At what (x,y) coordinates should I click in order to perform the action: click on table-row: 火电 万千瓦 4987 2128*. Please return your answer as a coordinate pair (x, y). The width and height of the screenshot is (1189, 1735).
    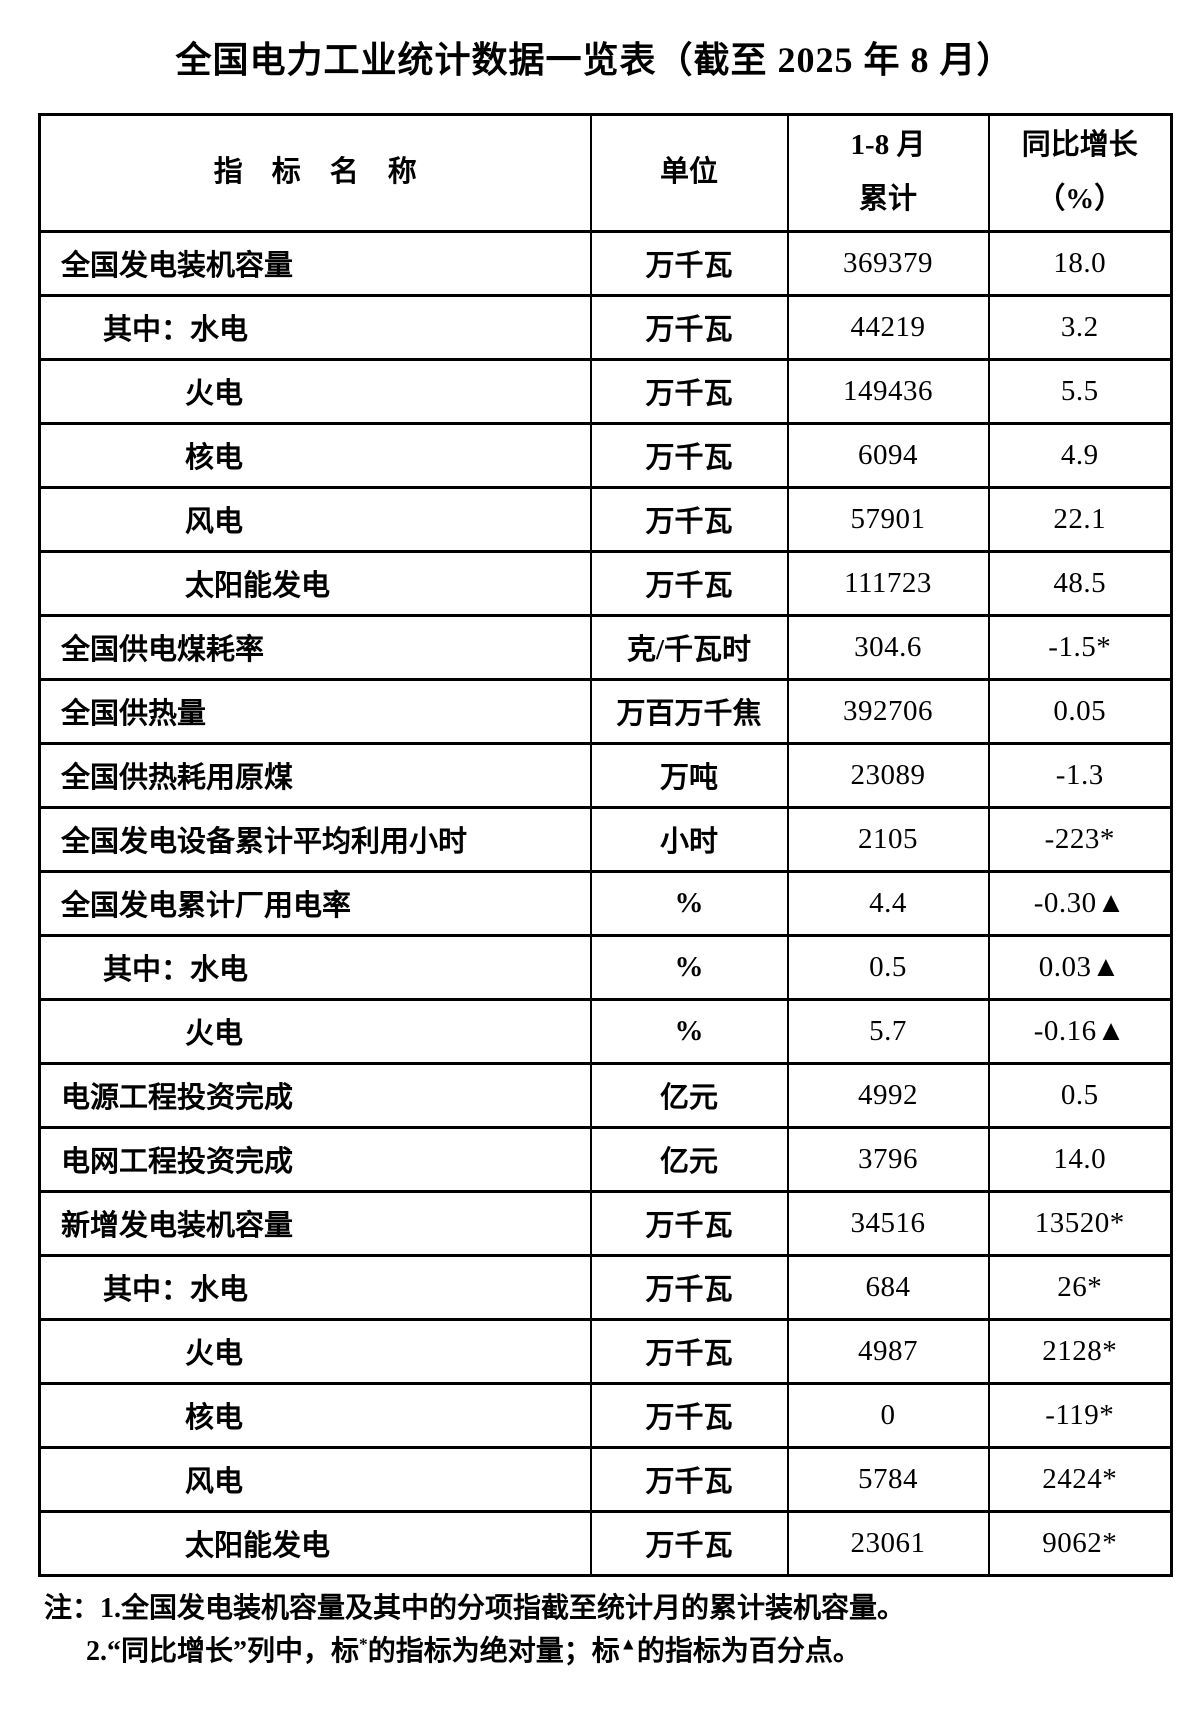
    Looking at the image, I should click on (605, 1351).